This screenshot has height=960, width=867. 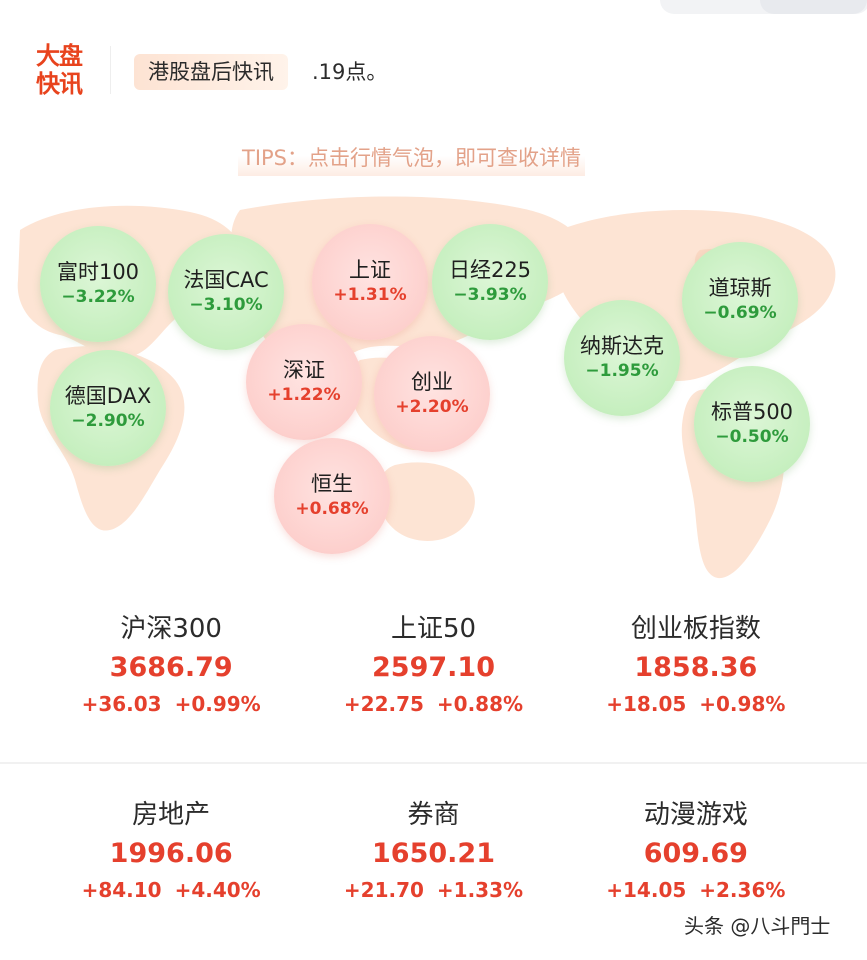 What do you see at coordinates (171, 890) in the screenshot?
I see `sector-change: +84.10 +4.40%` at bounding box center [171, 890].